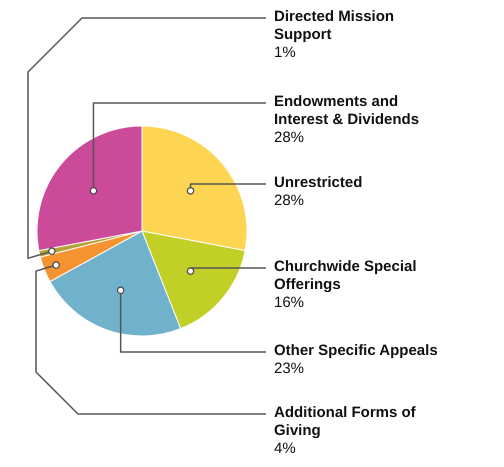  What do you see at coordinates (345, 421) in the screenshot?
I see `slice-label: Additional Forms of Giving` at bounding box center [345, 421].